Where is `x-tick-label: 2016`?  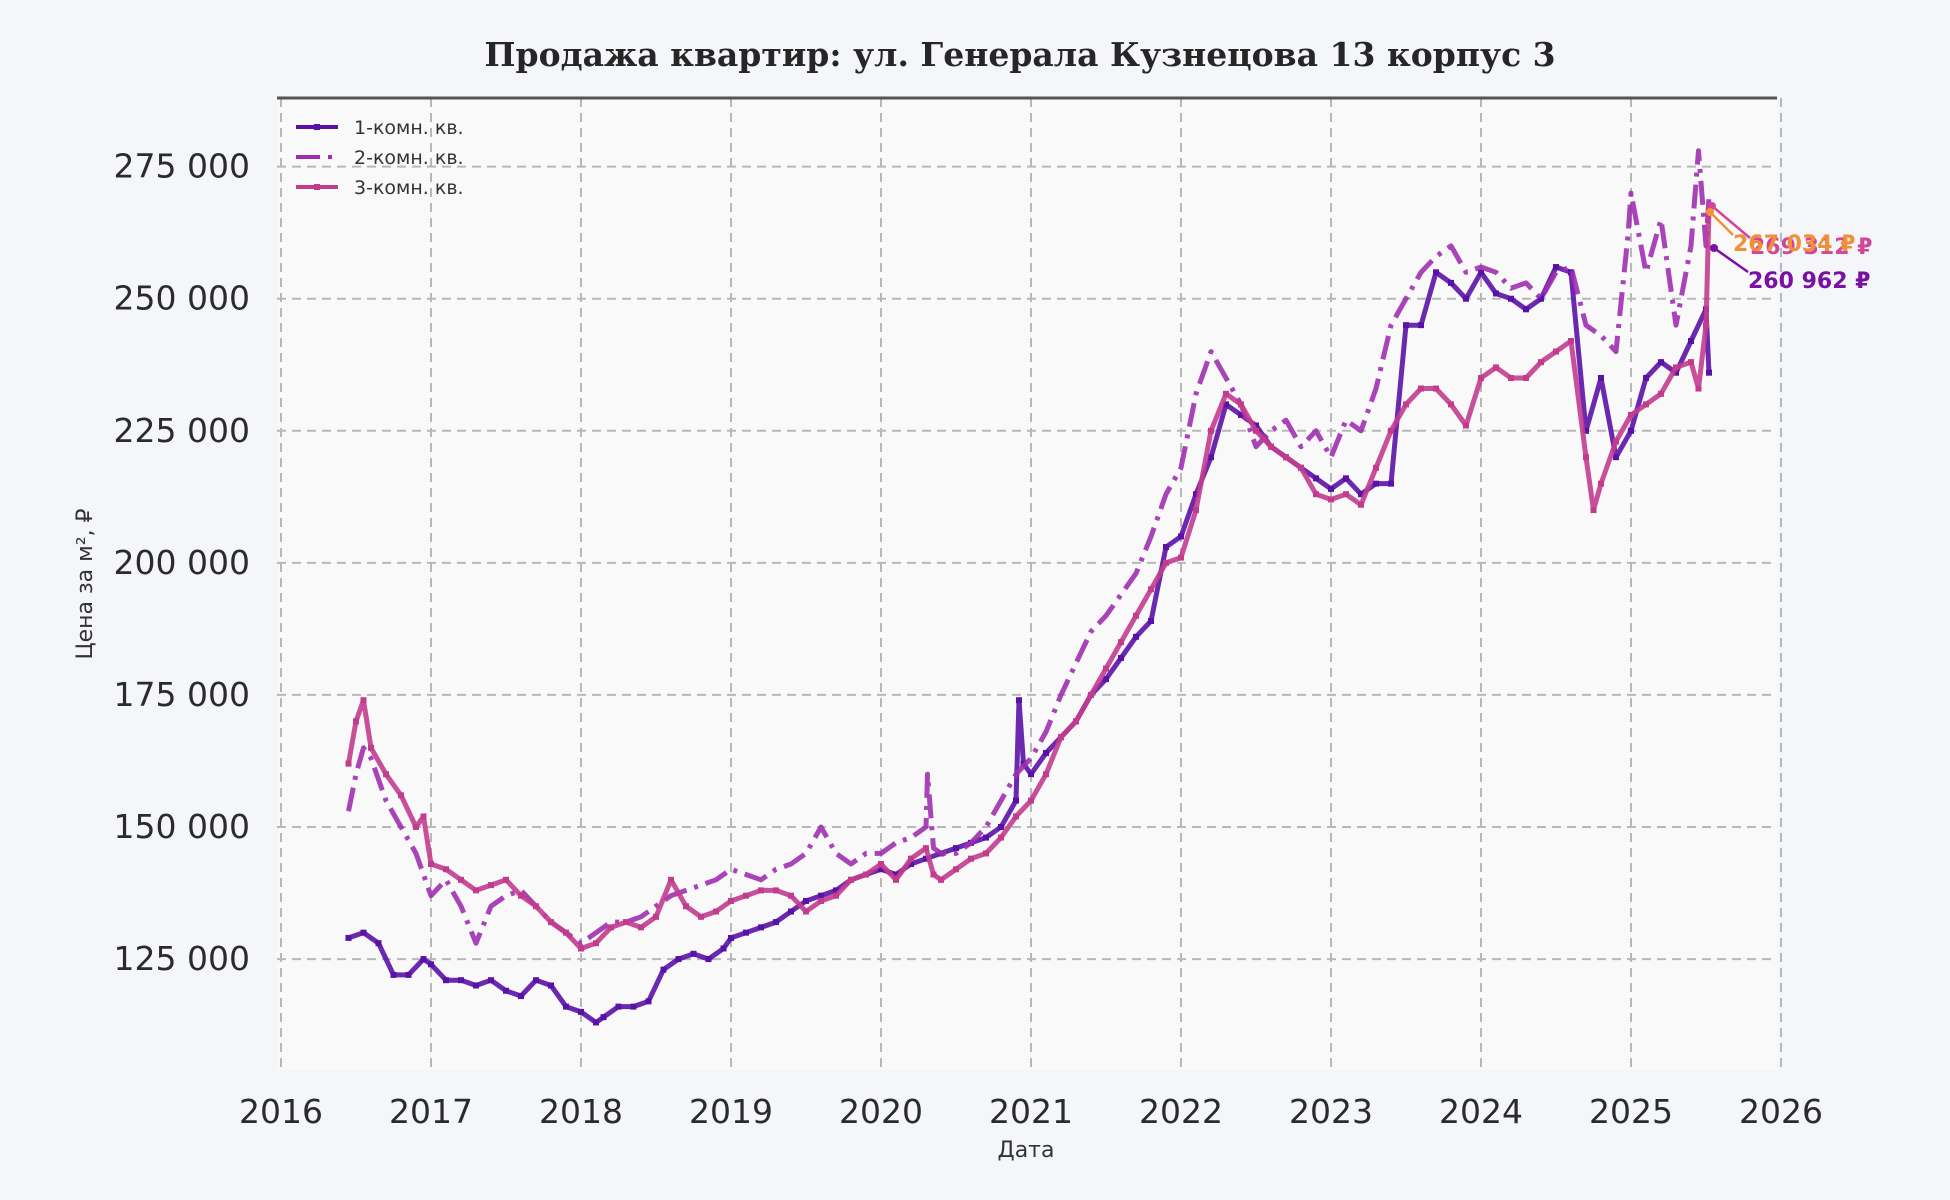 x-tick-label: 2016 is located at coordinates (281, 1111).